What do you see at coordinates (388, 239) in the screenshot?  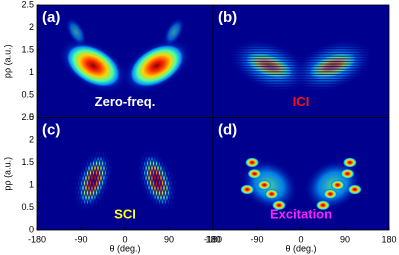 I see `x-tick-label: 180` at bounding box center [388, 239].